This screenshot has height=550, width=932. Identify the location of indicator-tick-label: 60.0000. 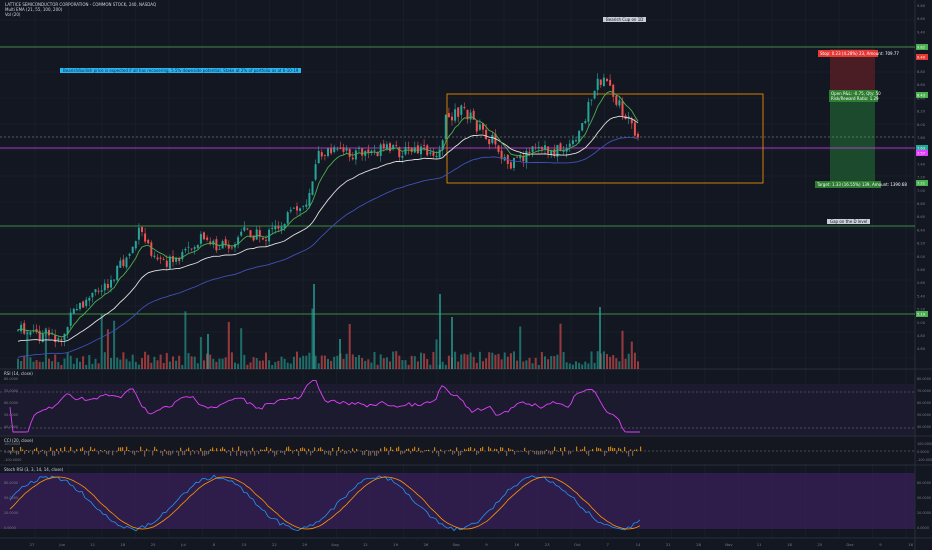
(924, 403).